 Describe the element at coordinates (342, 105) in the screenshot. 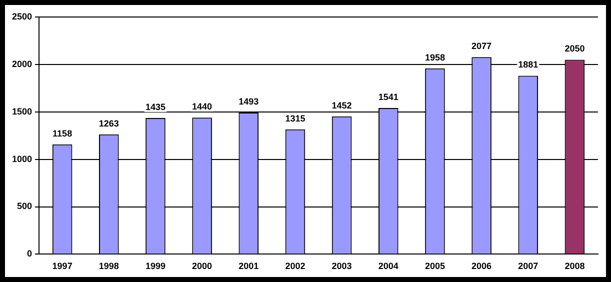

I see `data-label: 1452` at that location.